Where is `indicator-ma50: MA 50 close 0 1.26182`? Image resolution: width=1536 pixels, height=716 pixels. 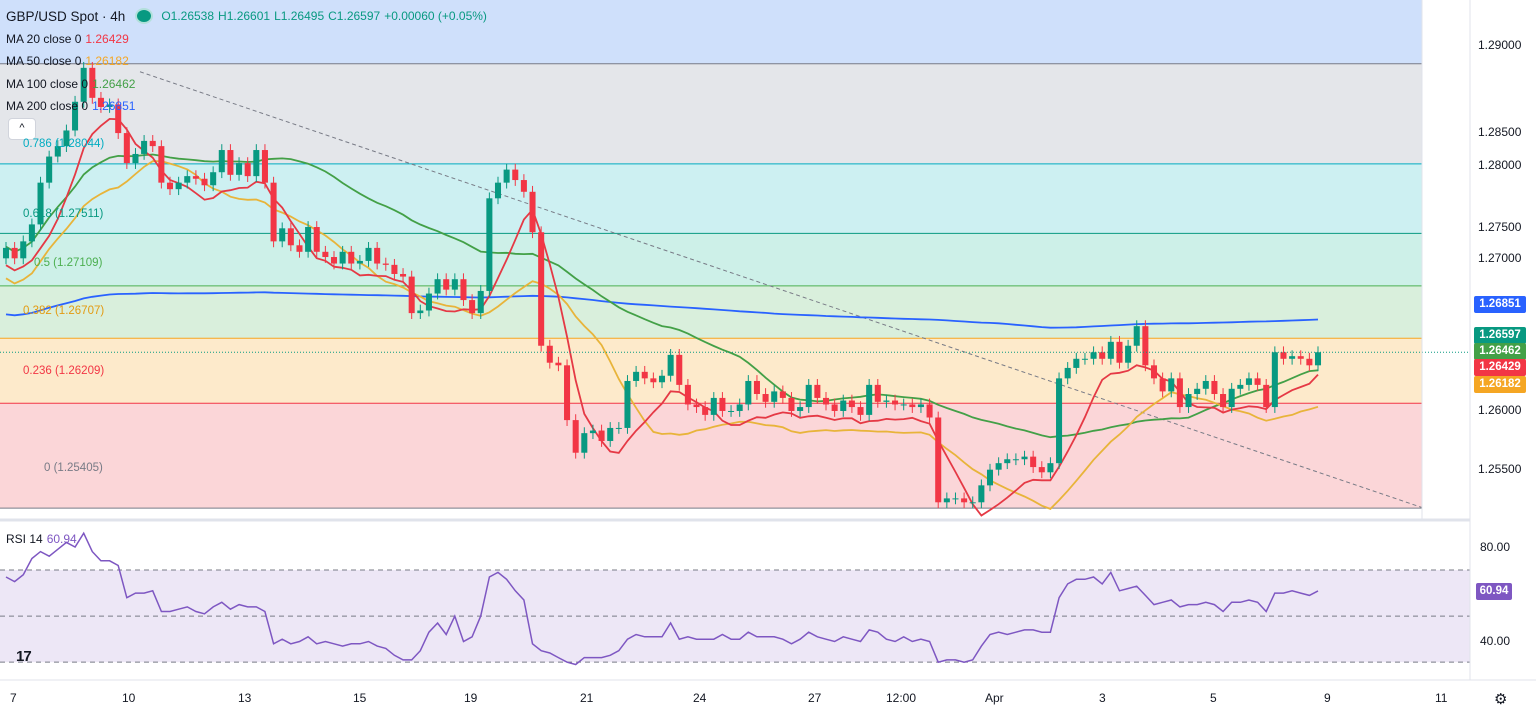
indicator-ma50: MA 50 close 0 1.26182 is located at coordinates (67, 61).